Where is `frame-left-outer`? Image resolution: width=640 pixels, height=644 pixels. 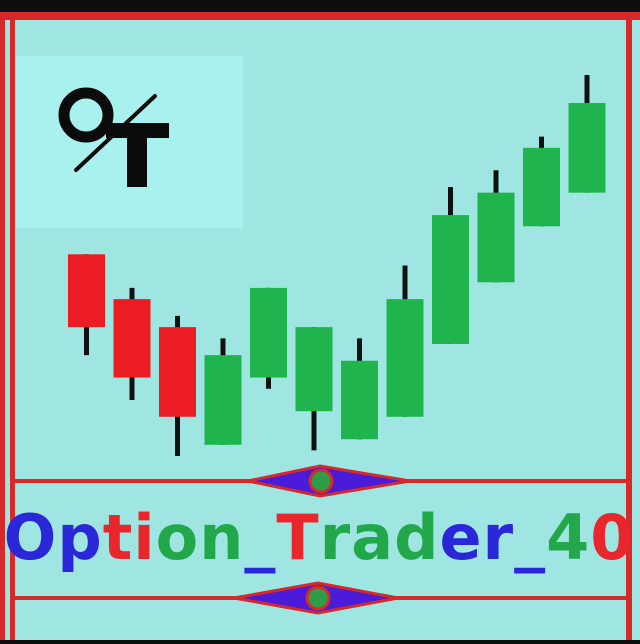 frame-left-outer is located at coordinates (2, 326).